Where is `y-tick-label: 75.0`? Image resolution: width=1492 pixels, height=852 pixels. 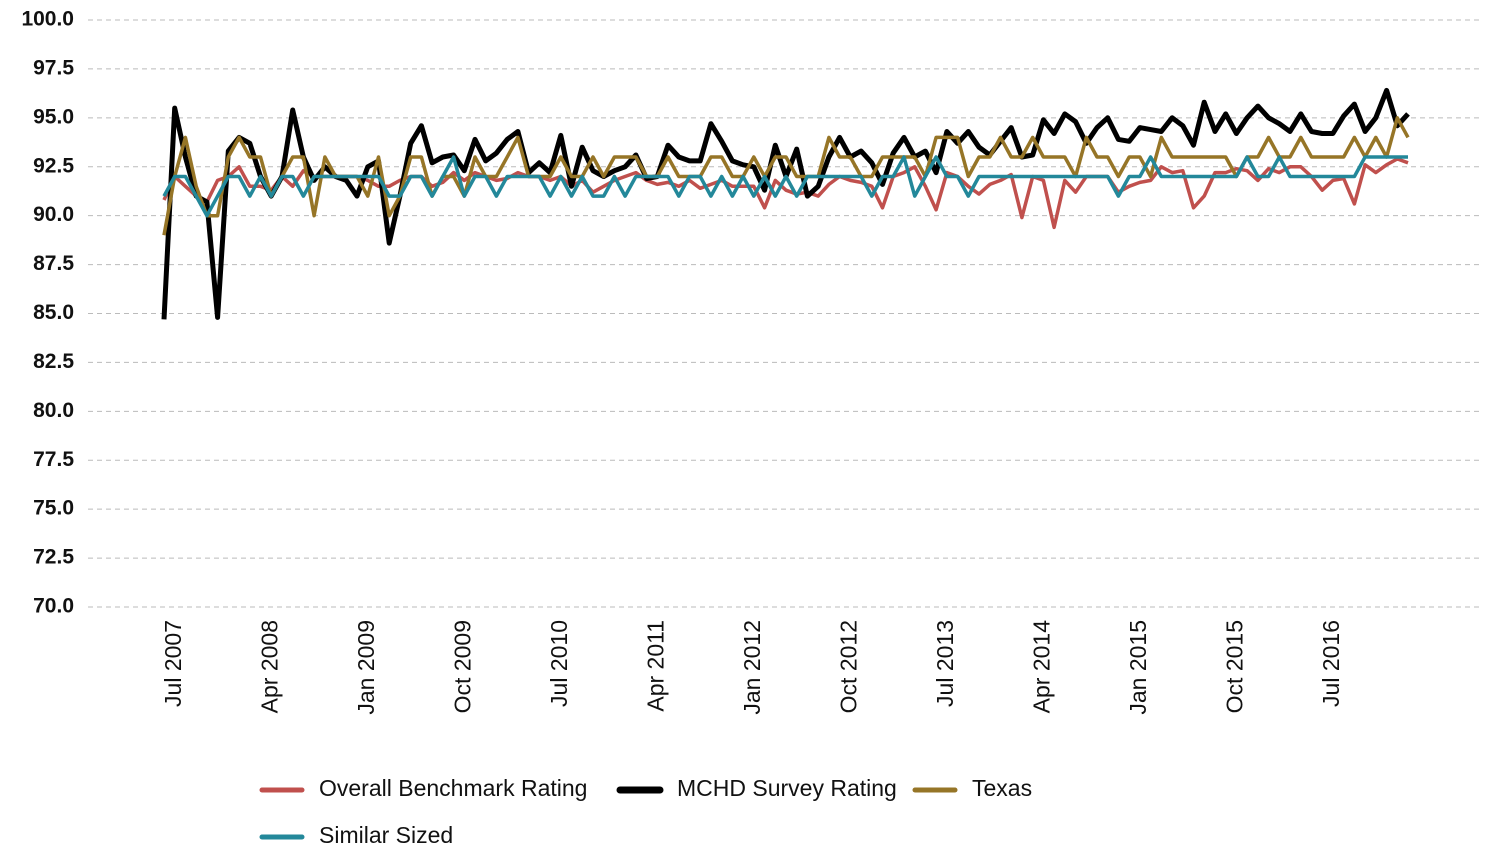 y-tick-label: 75.0 is located at coordinates (53, 508).